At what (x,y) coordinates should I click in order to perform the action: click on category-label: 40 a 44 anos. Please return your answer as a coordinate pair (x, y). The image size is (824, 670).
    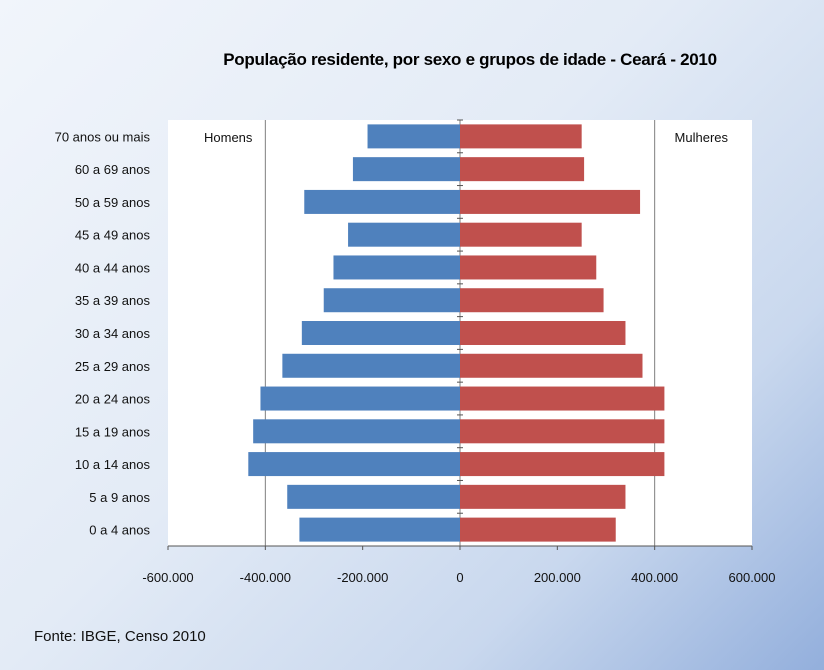
    Looking at the image, I should click on (113, 267).